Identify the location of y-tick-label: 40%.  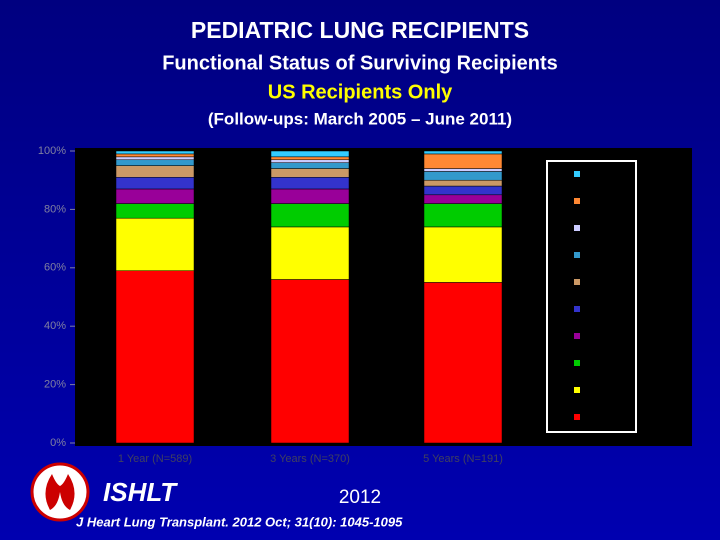
(55, 326).